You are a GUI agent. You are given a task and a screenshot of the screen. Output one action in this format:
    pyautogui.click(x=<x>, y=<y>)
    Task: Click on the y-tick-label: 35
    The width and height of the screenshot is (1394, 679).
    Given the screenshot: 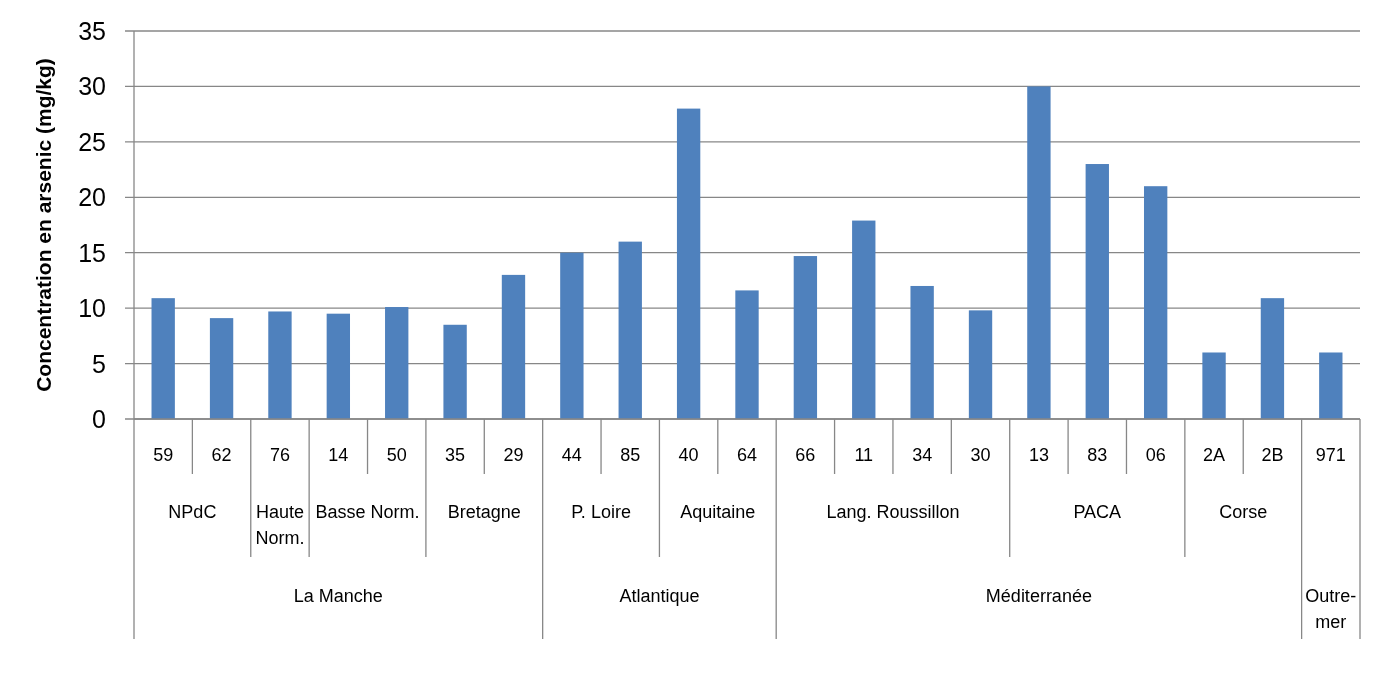 What is the action you would take?
    pyautogui.click(x=92, y=31)
    